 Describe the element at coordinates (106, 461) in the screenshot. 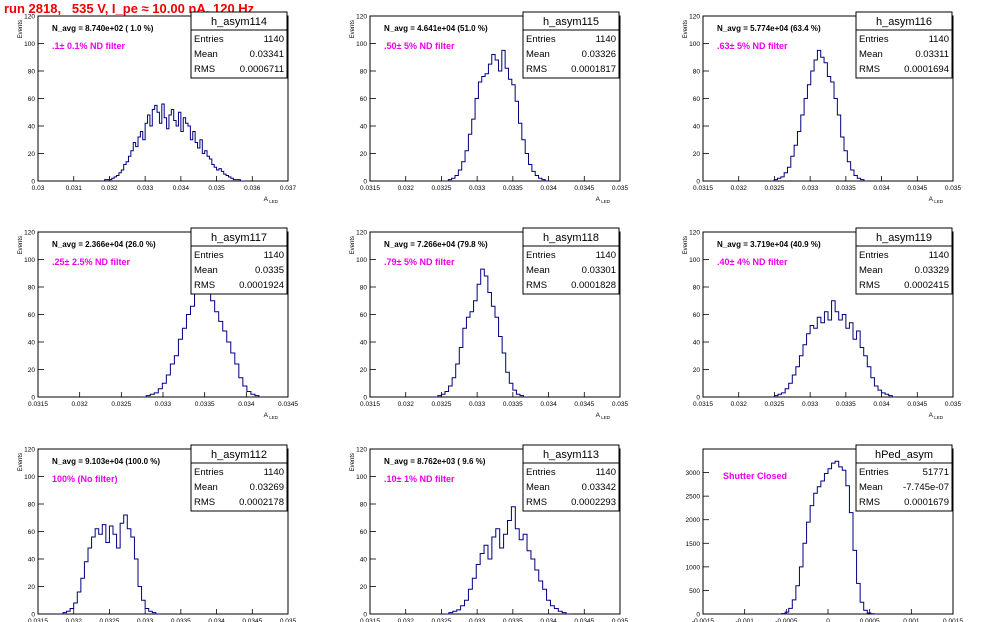

I see `navg-label: N_avg = 9.103e+04 (100.0 %)` at that location.